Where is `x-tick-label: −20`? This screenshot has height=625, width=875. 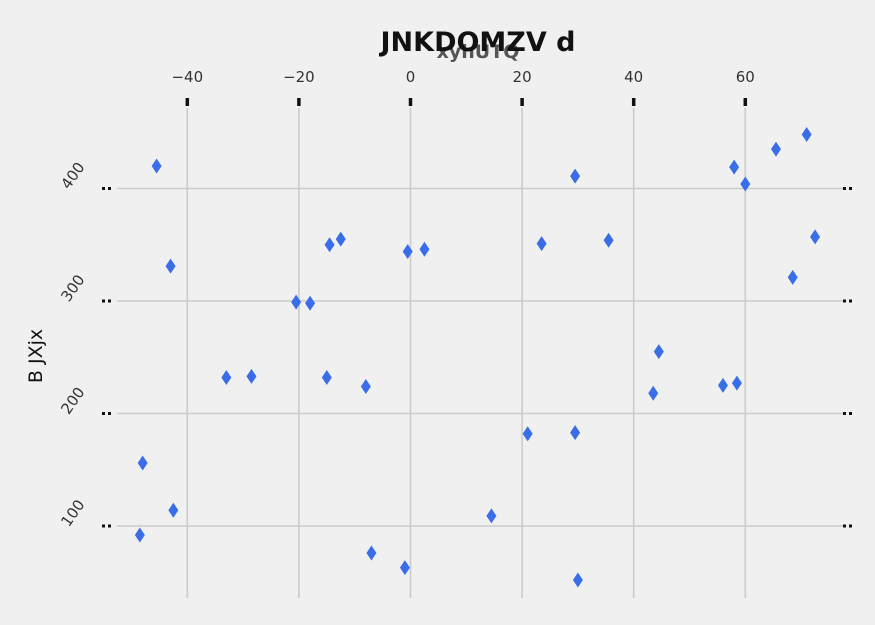 x-tick-label: −20 is located at coordinates (299, 77).